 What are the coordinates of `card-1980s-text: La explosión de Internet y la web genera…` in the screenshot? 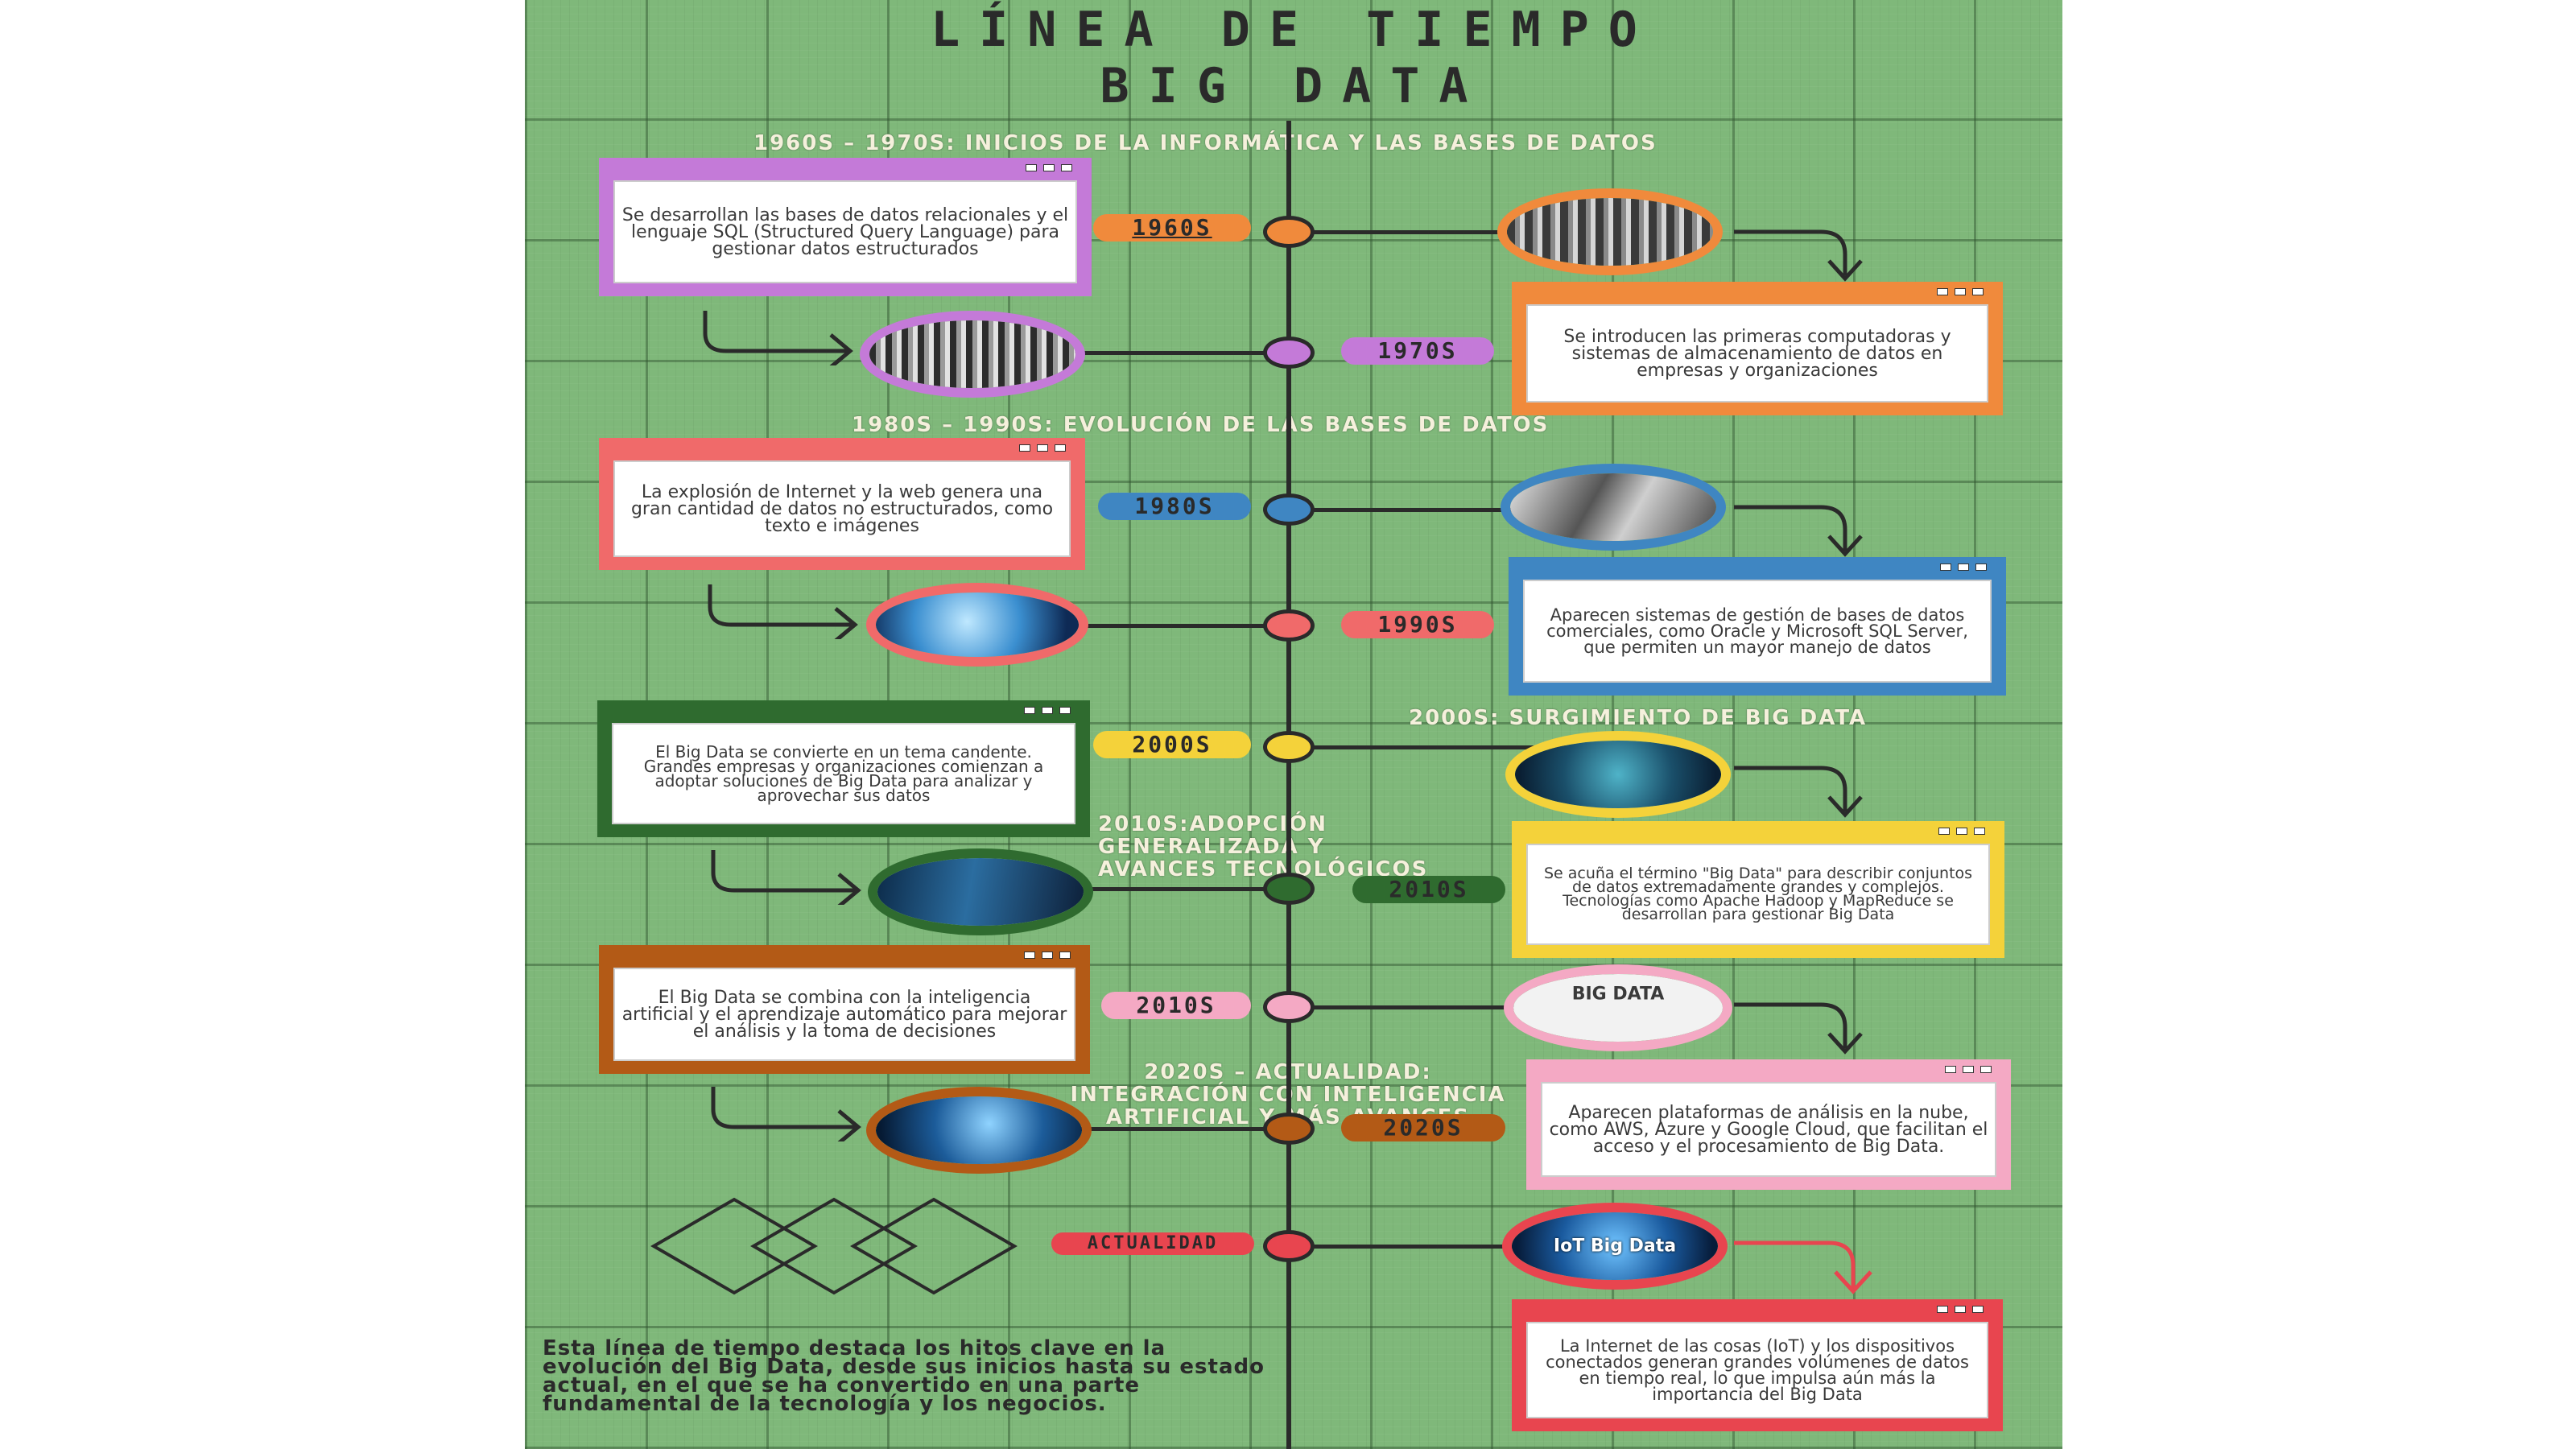 It's located at (842, 508).